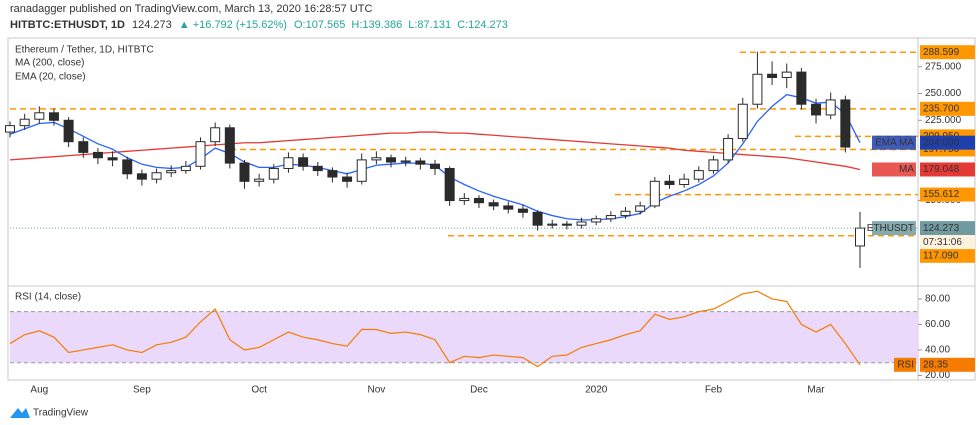 The height and width of the screenshot is (425, 980). I want to click on logo-mark, so click(20, 413).